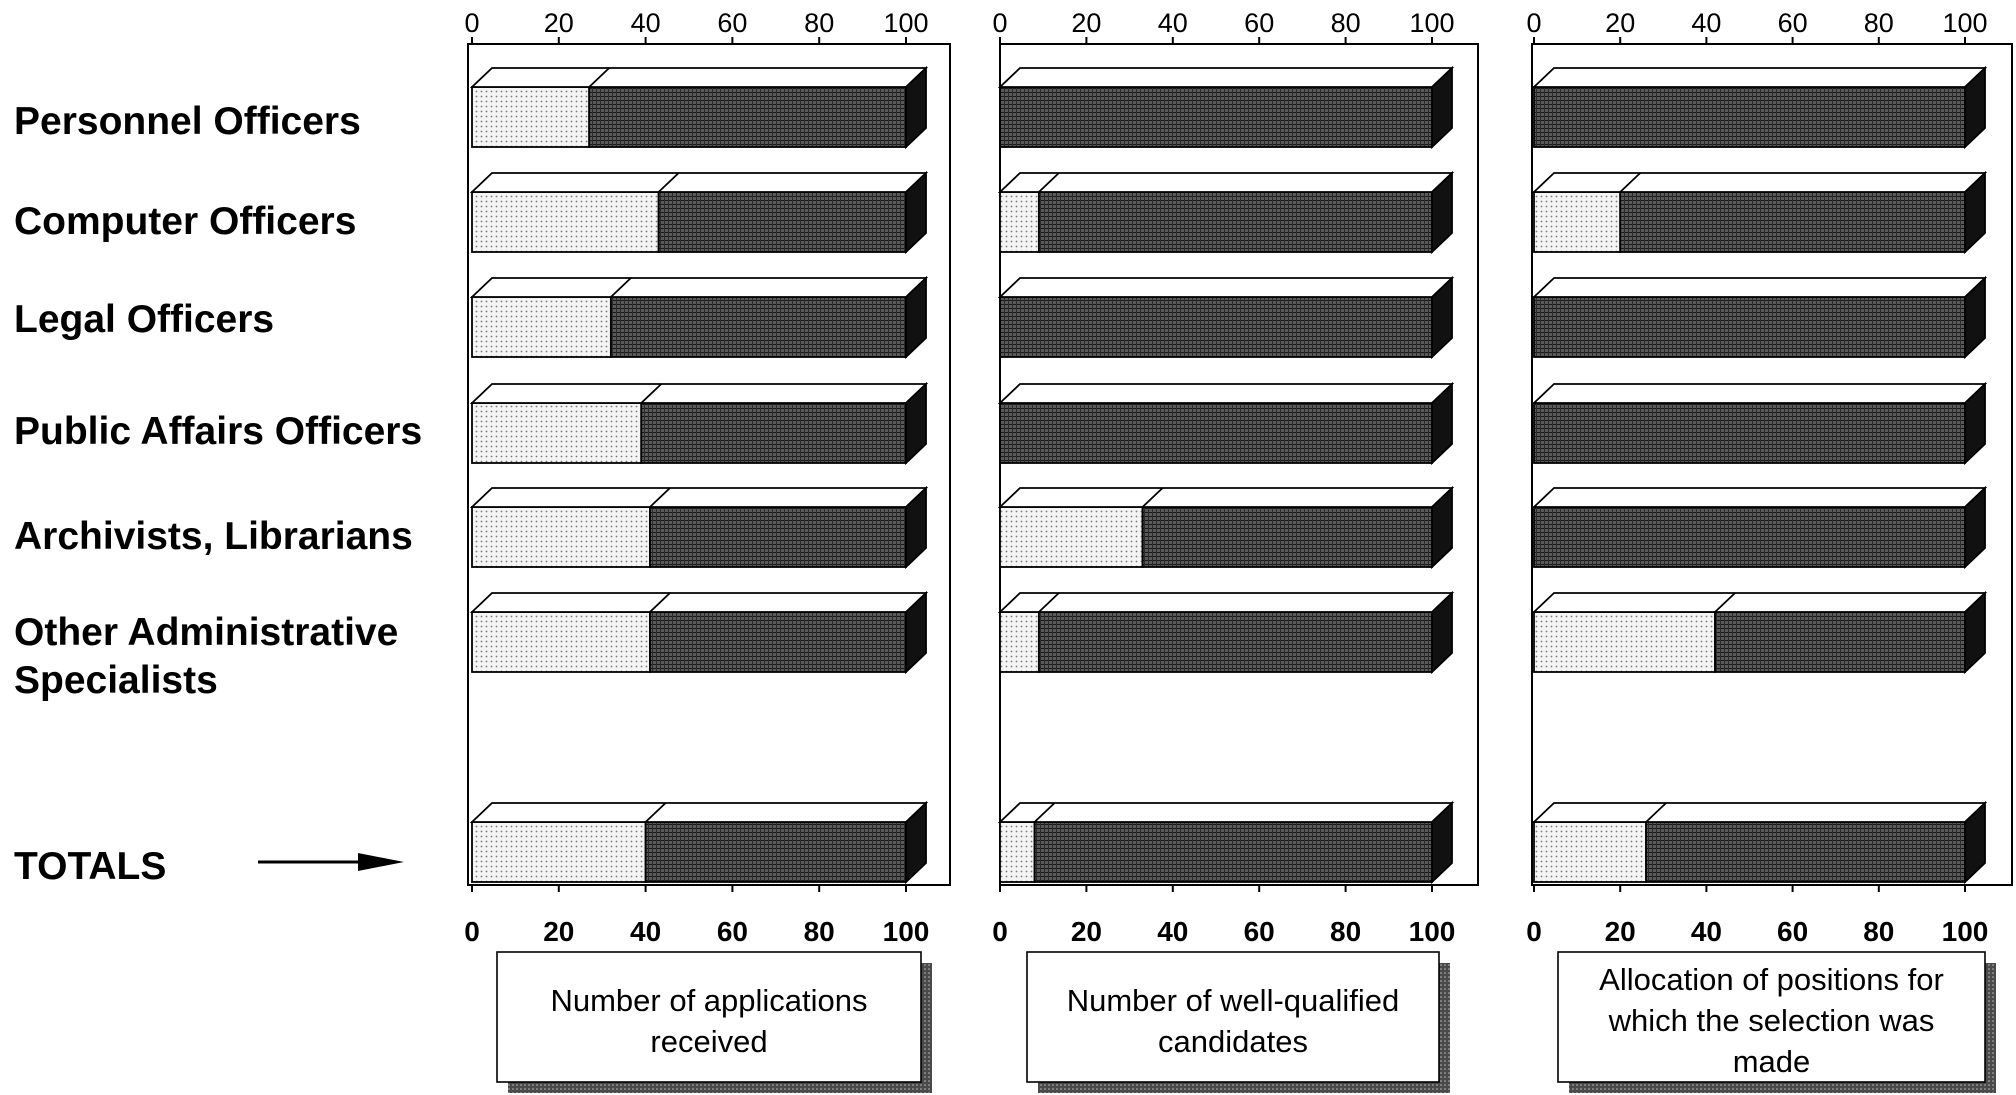 The height and width of the screenshot is (1095, 2016). I want to click on panel-caption: Number of applications received, so click(708, 1021).